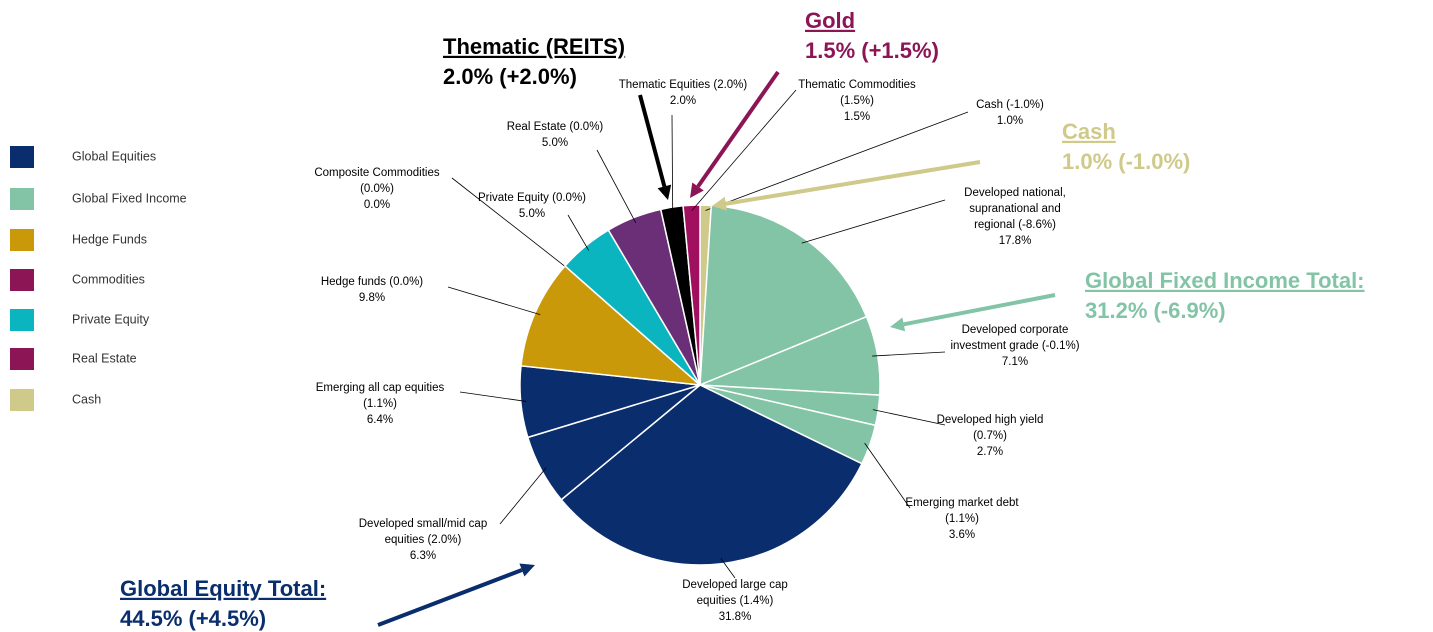  Describe the element at coordinates (534, 46) in the screenshot. I see `annotation-title: Thematic (REITS)` at that location.